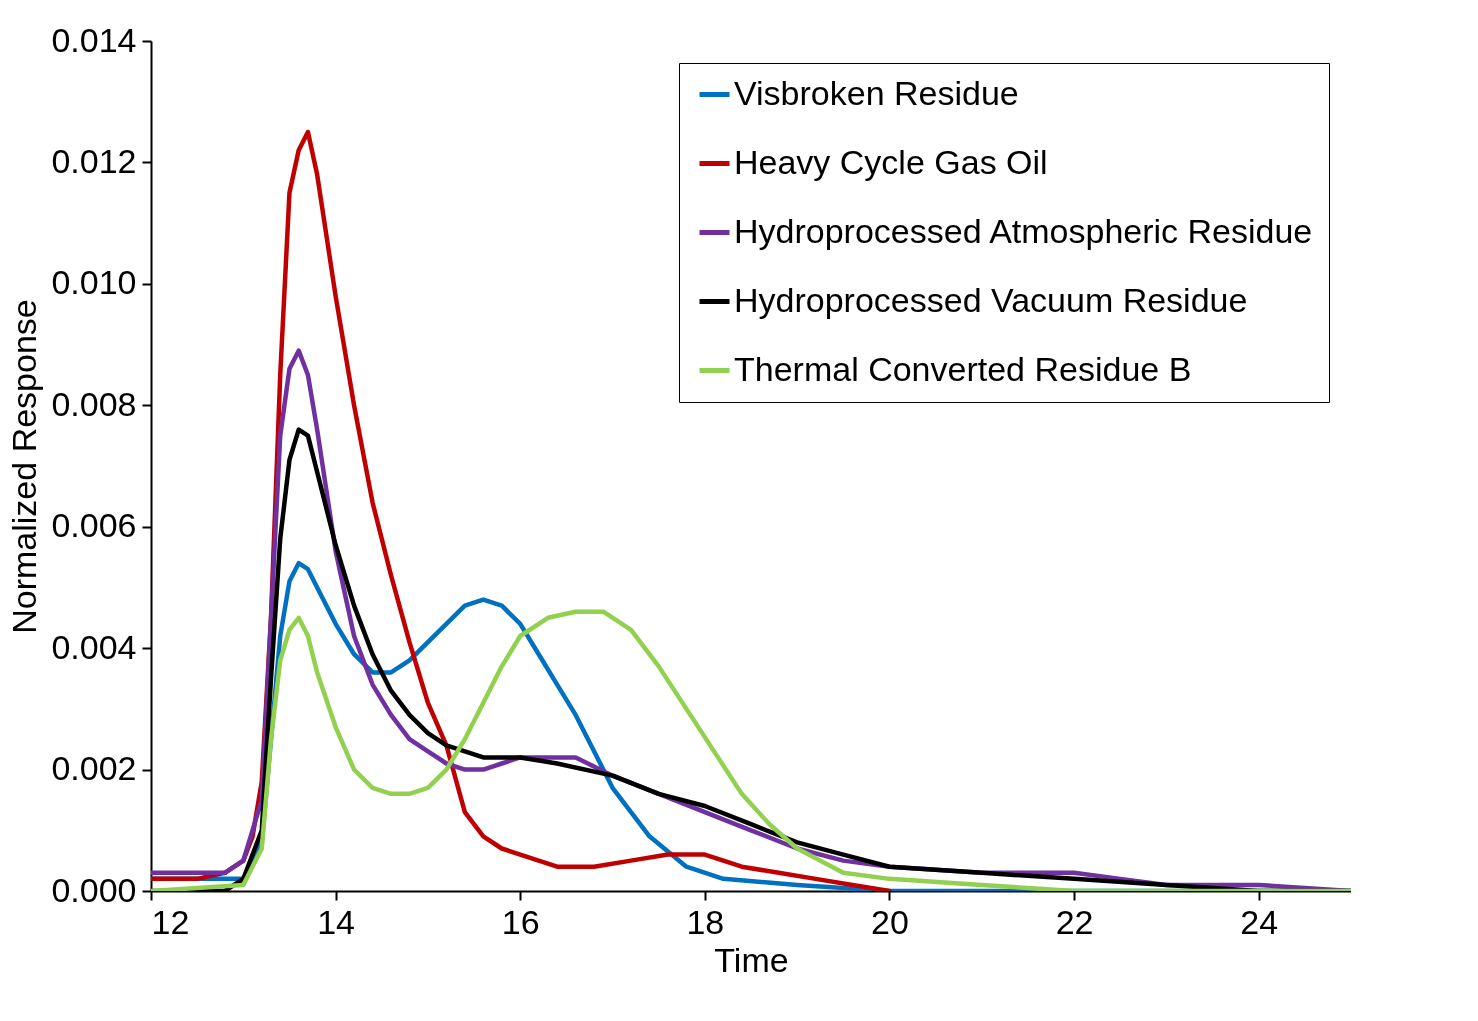  What do you see at coordinates (963, 368) in the screenshot?
I see `legend-label: Thermal Converted Residue B` at bounding box center [963, 368].